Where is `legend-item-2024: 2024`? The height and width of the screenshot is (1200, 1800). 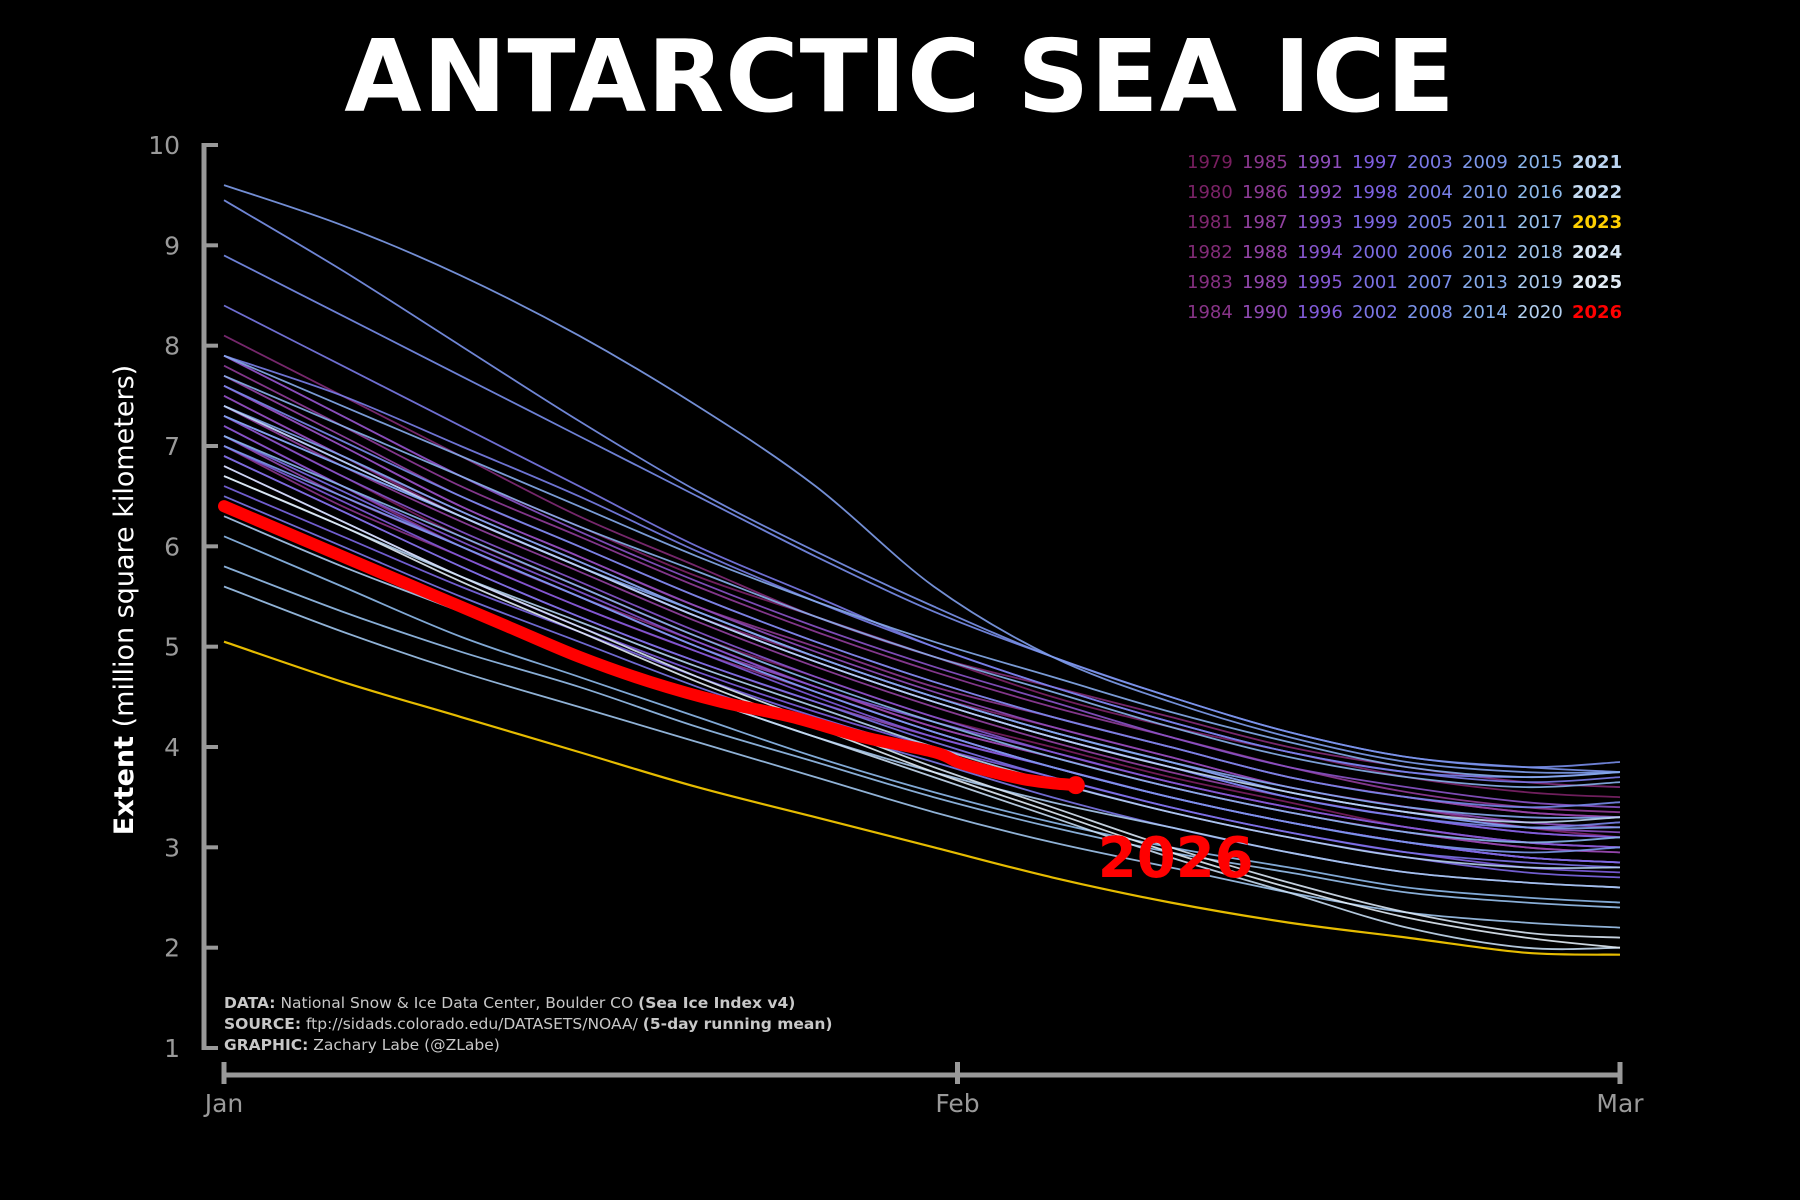 legend-item-2024: 2024 is located at coordinates (1597, 252).